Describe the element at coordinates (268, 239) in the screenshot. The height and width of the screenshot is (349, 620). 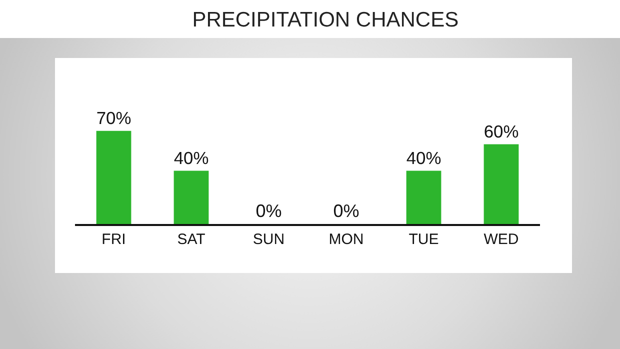
I see `x-tick-label: SUN` at that location.